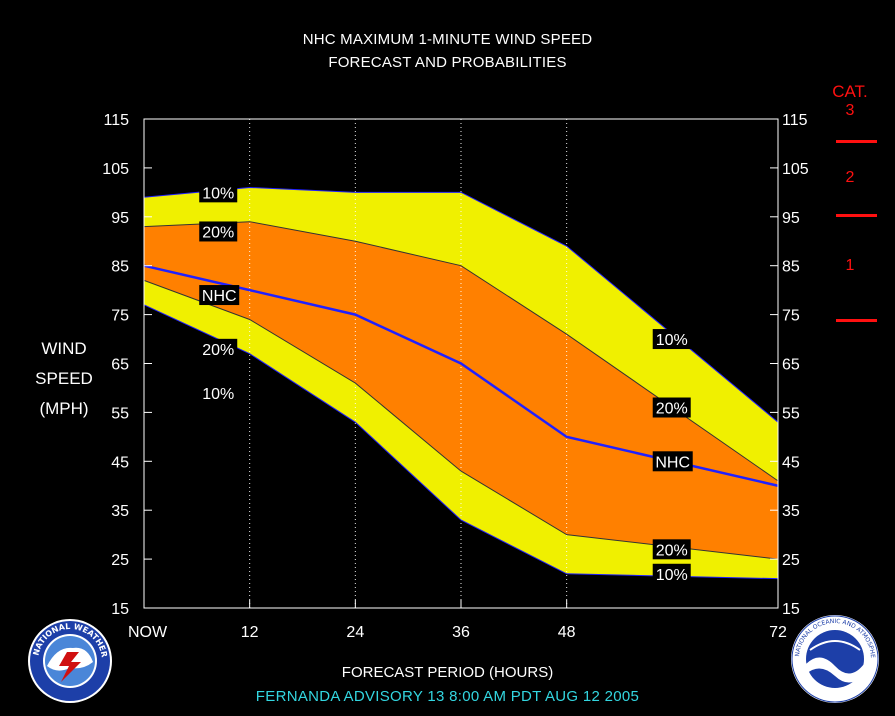 This screenshot has width=895, height=716. Describe the element at coordinates (64, 348) in the screenshot. I see `y-axis-label-wind: WIND` at that location.